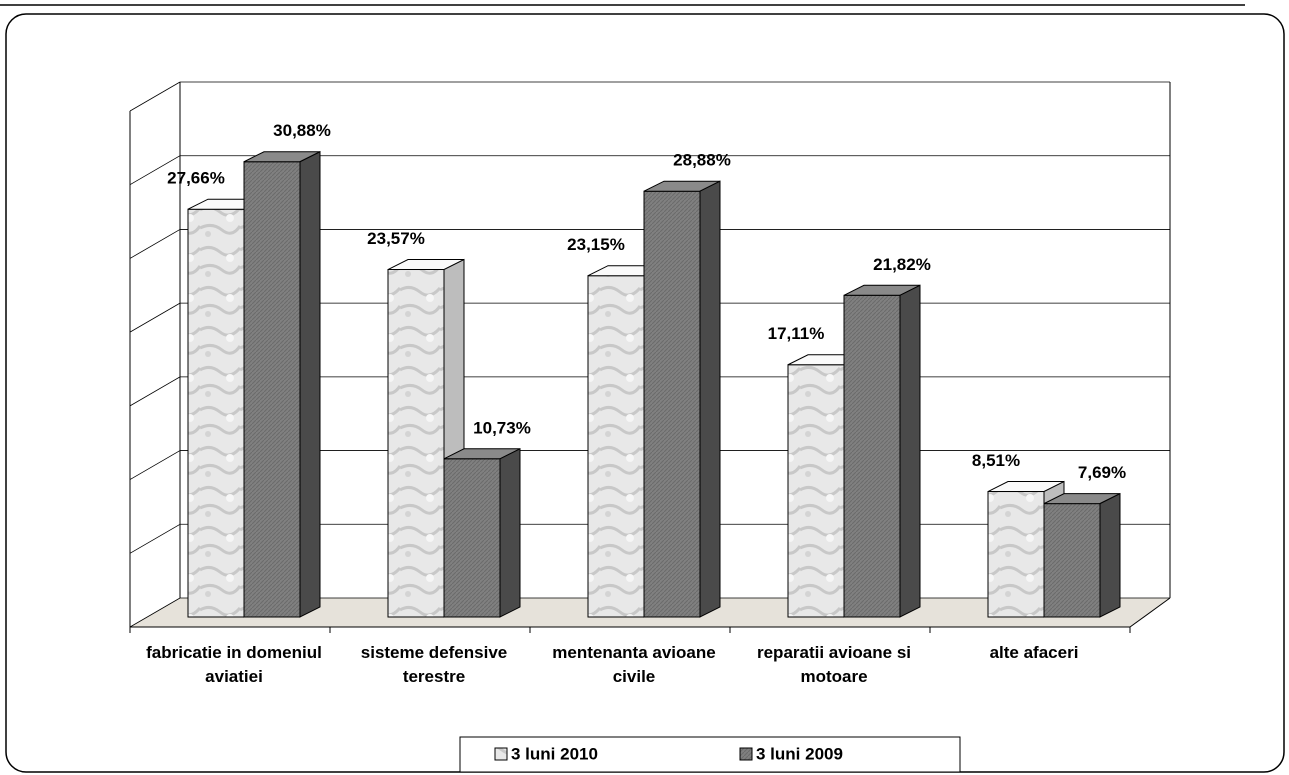 The image size is (1289, 775). I want to click on value-label: 23,57%, so click(396, 238).